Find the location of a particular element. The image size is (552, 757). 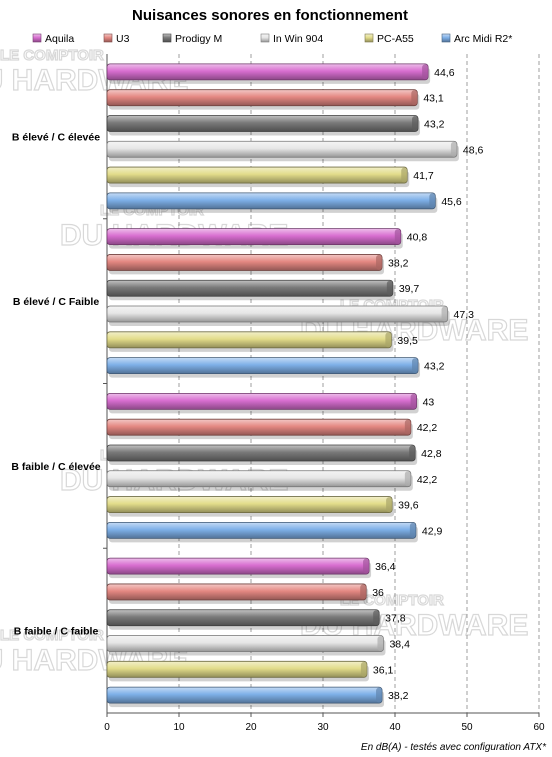

bar: 38,4 is located at coordinates (258, 645).